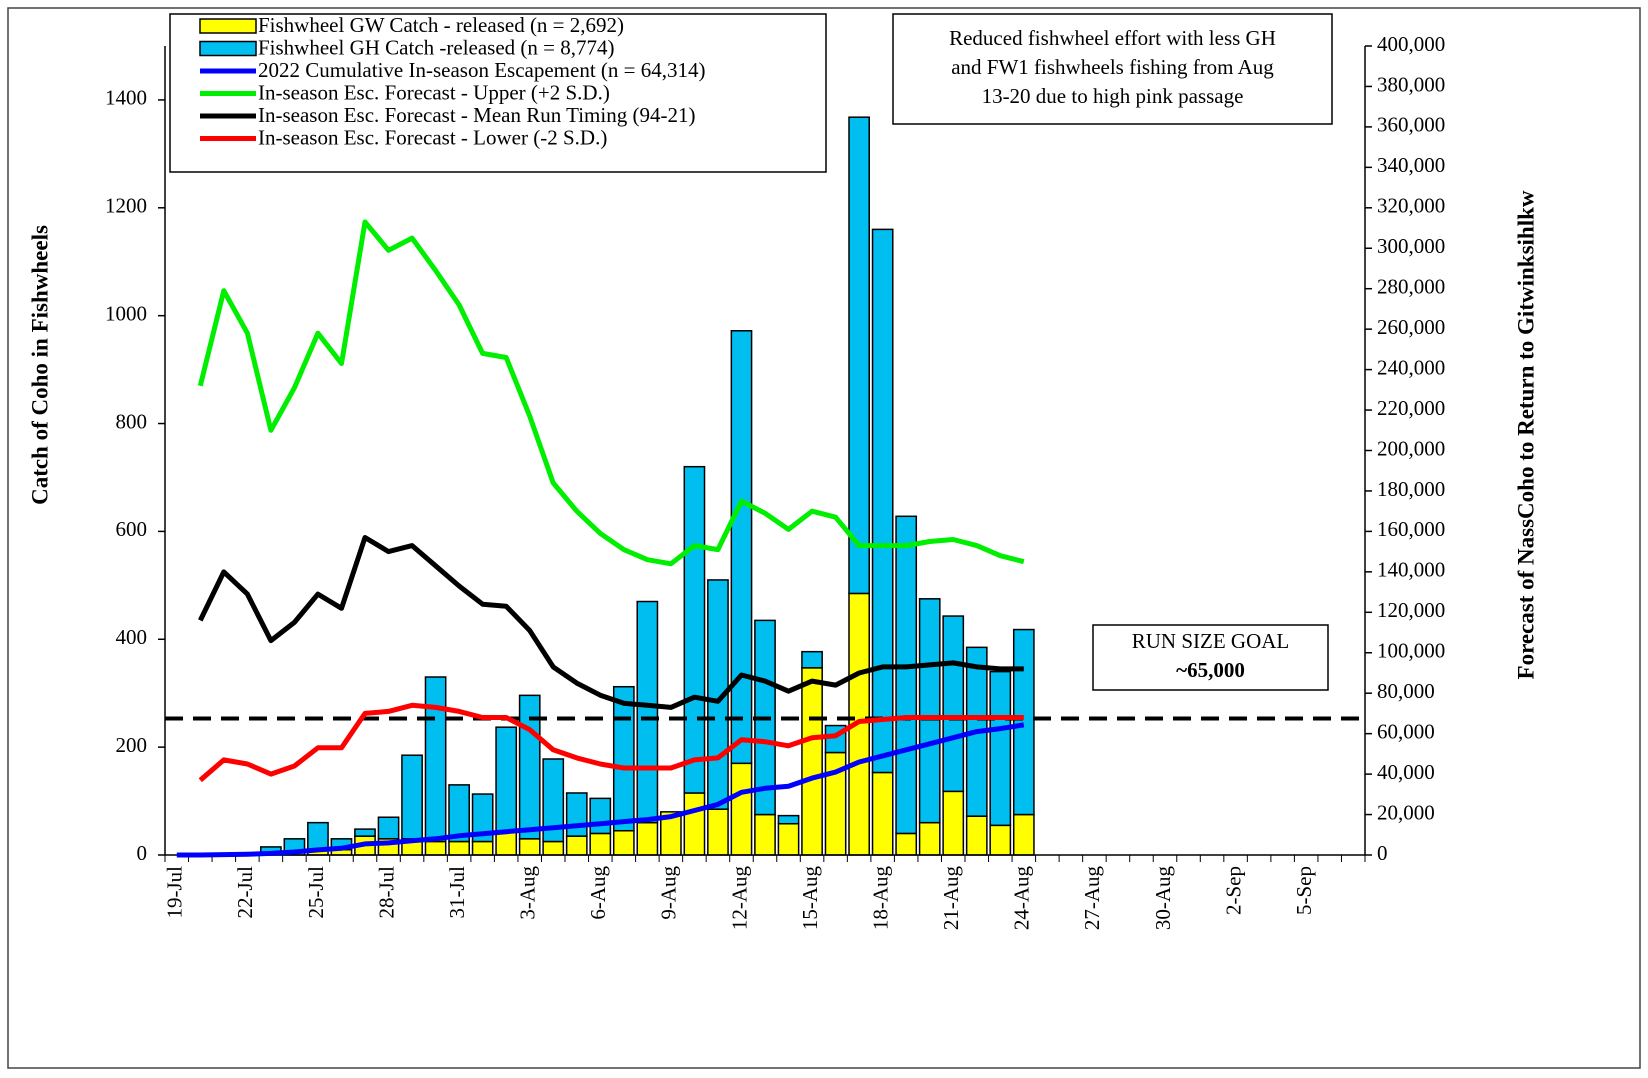 The height and width of the screenshot is (1078, 1648). Describe the element at coordinates (132, 745) in the screenshot. I see `y-tick-label: 200` at that location.